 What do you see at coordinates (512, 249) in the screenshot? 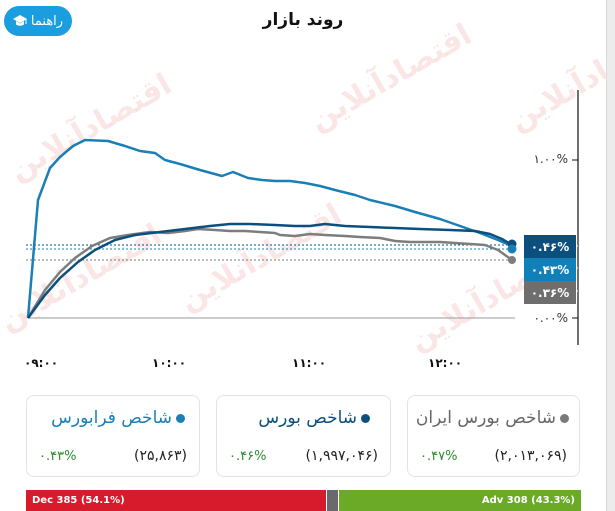
I see `series-farabourse-endpoint` at bounding box center [512, 249].